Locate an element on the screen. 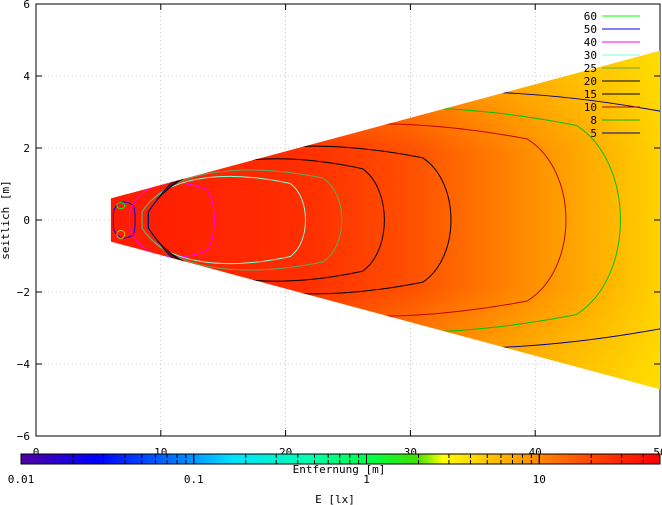 The height and width of the screenshot is (505, 662). y-axis-label: seitlich [m] is located at coordinates (6, 219).